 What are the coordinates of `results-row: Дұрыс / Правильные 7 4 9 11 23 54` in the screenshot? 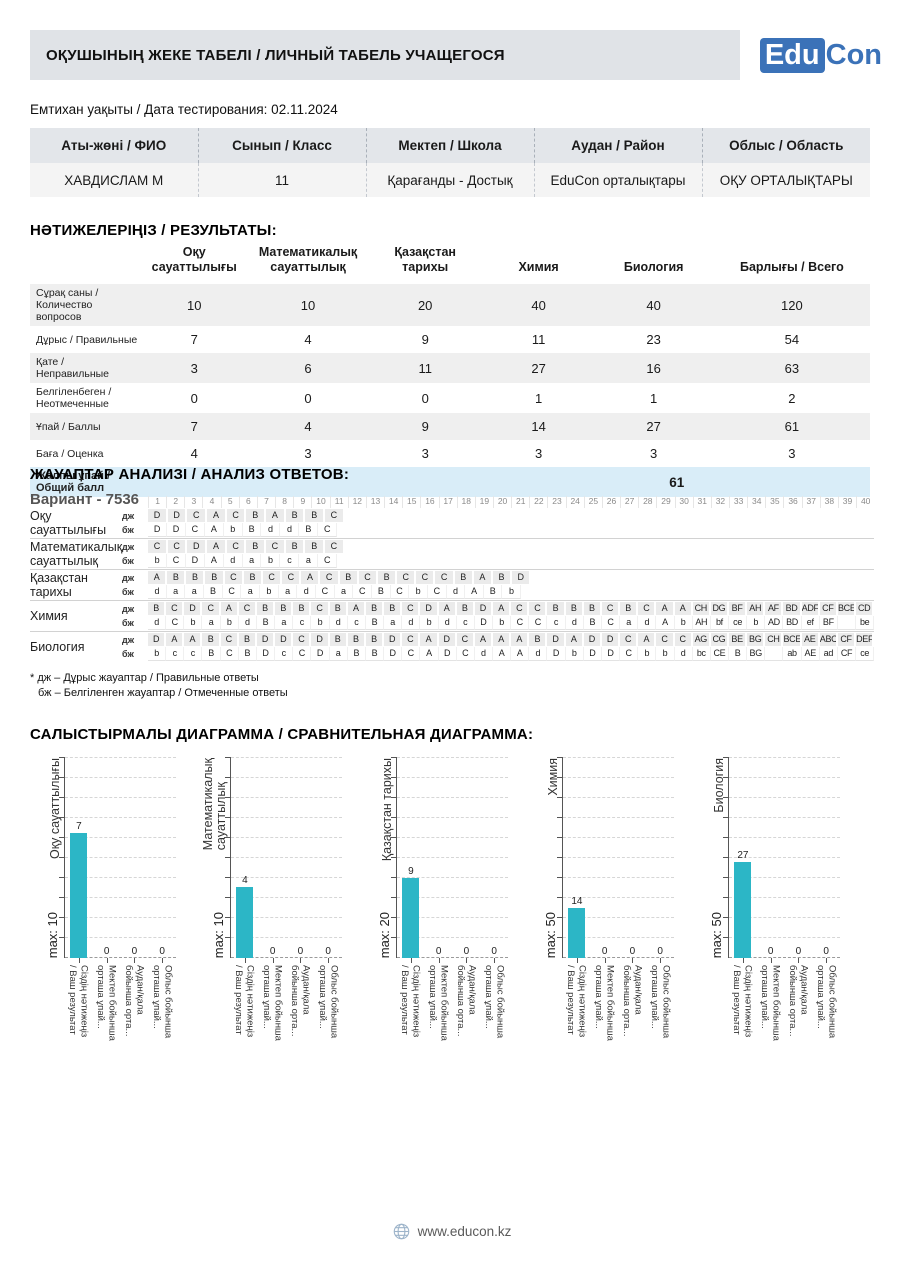 It's located at (450, 339).